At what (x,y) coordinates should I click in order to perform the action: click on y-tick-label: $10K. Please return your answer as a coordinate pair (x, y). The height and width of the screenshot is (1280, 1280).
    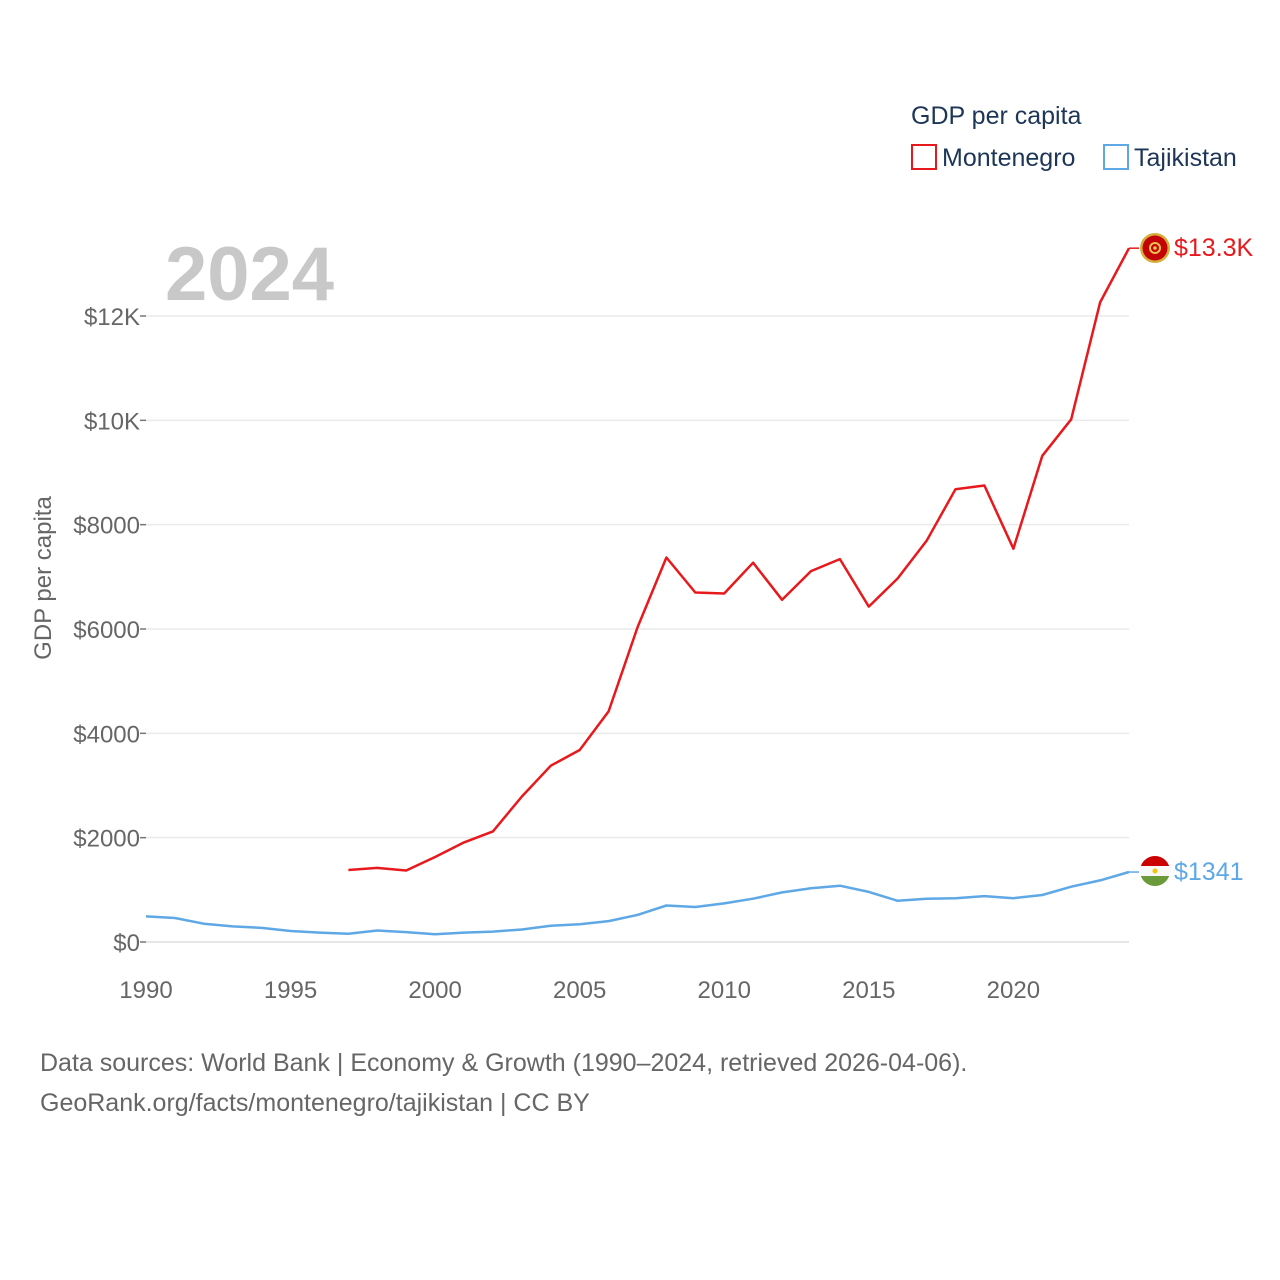
    Looking at the image, I should click on (112, 421).